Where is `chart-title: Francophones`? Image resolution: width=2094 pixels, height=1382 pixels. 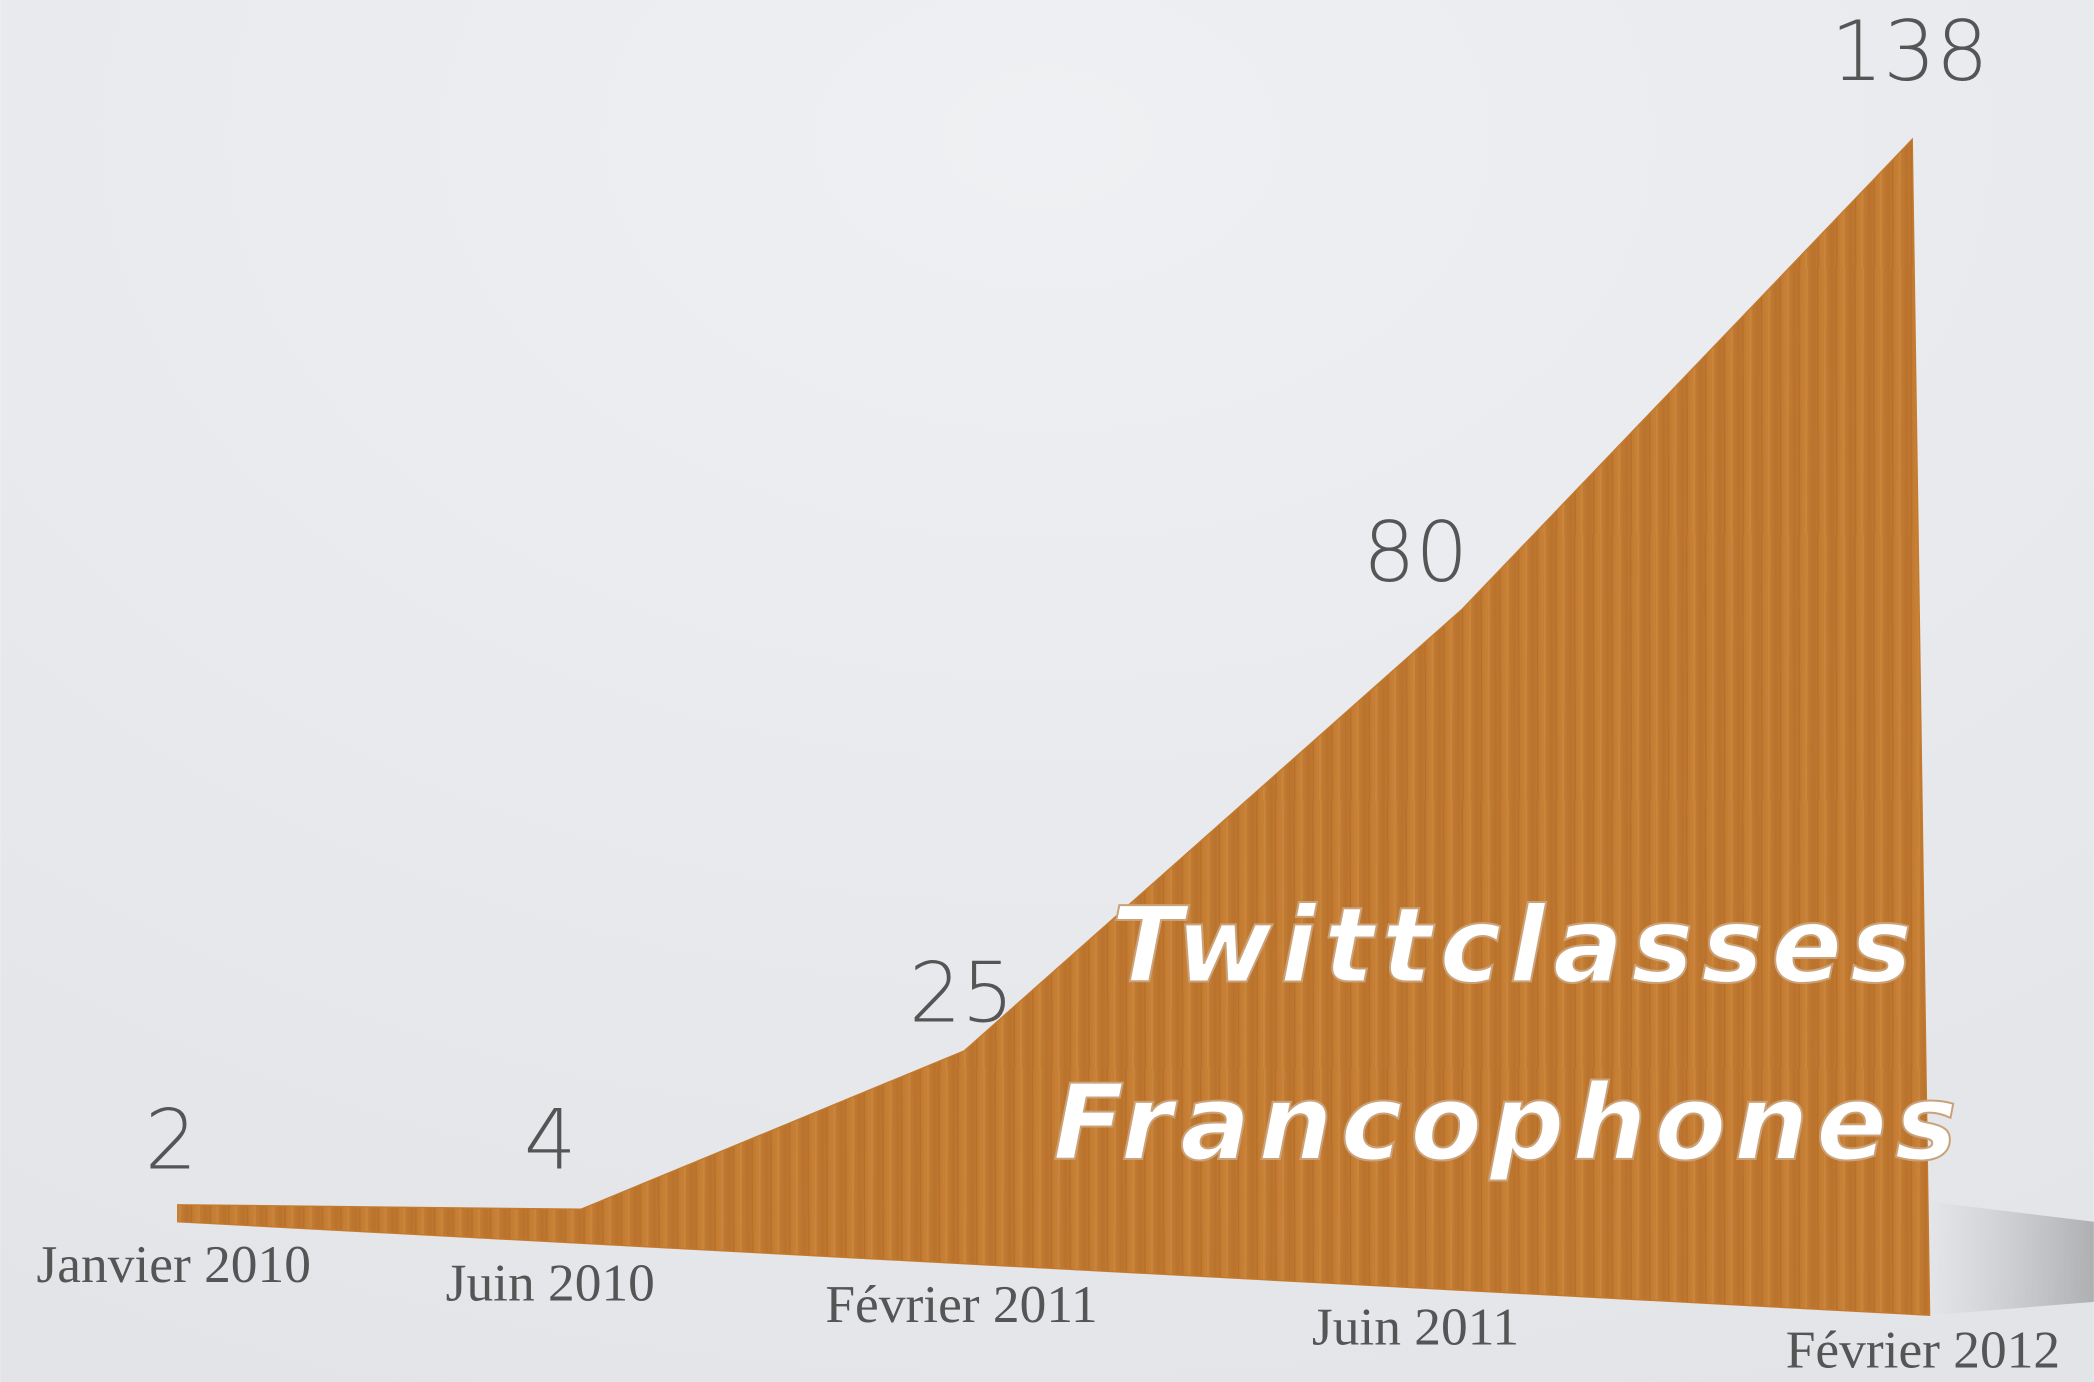
chart-title: Francophones is located at coordinates (1509, 1123).